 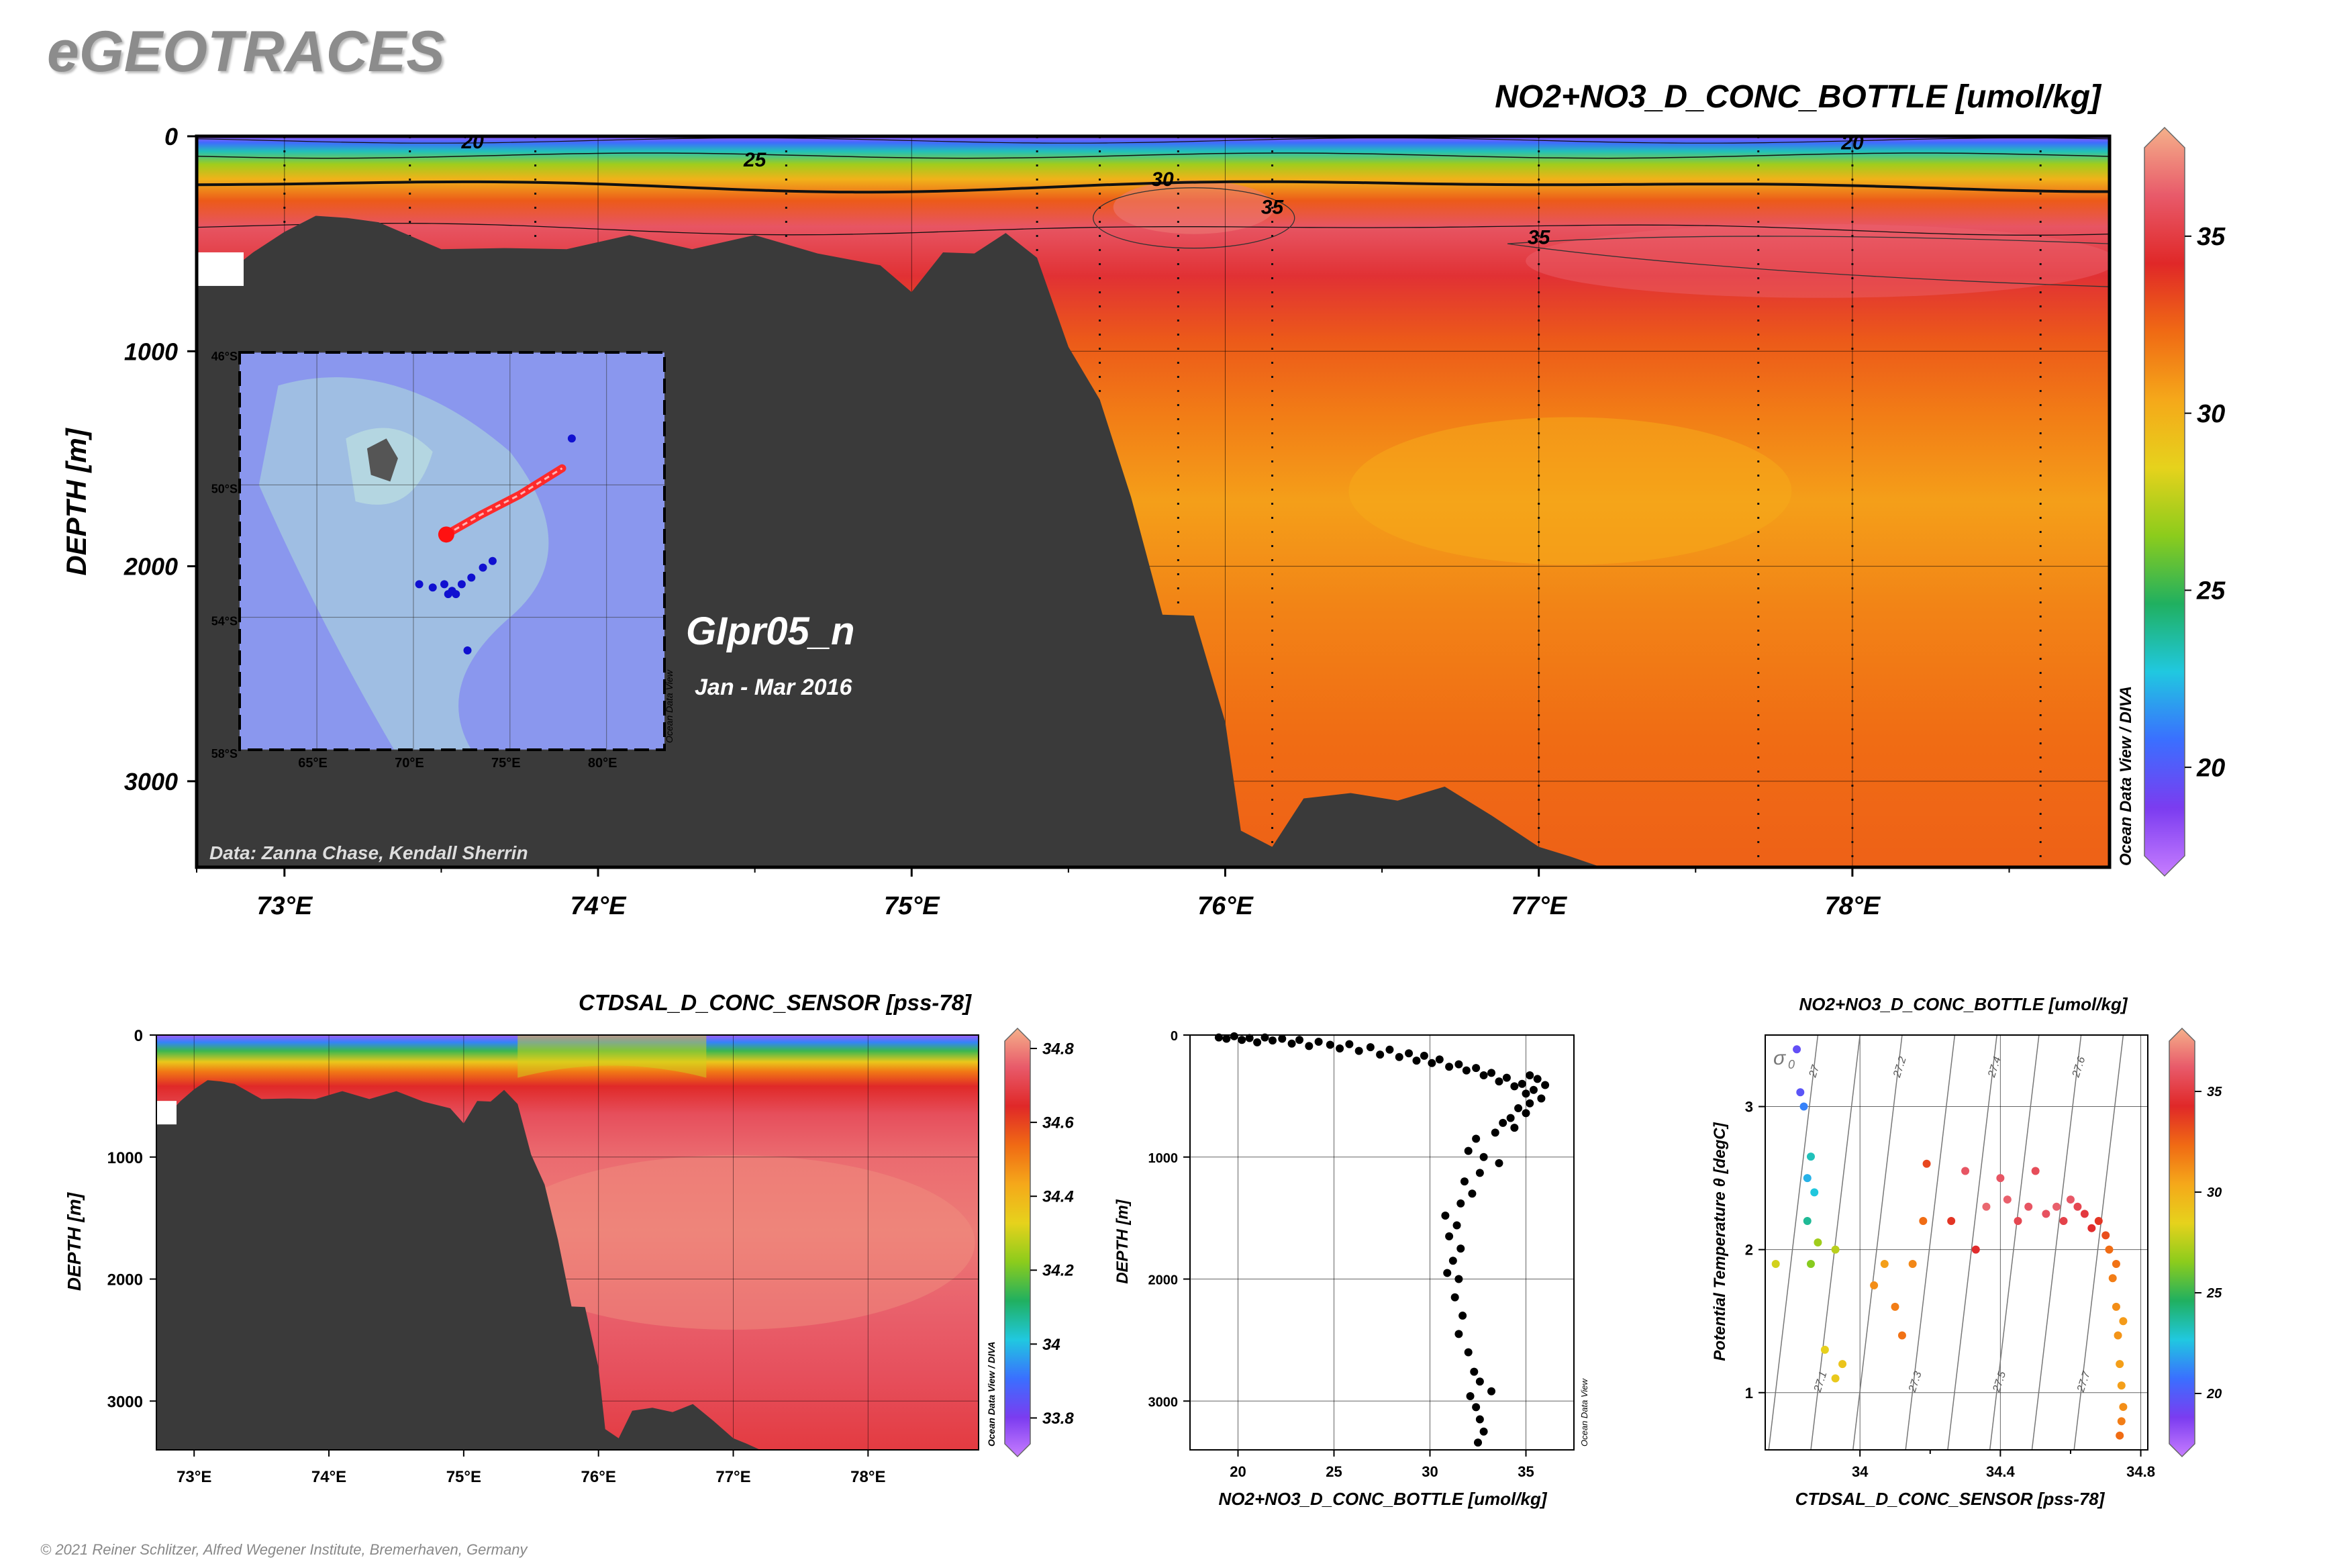 I want to click on cruise-track-stations, so click(x=504, y=502).